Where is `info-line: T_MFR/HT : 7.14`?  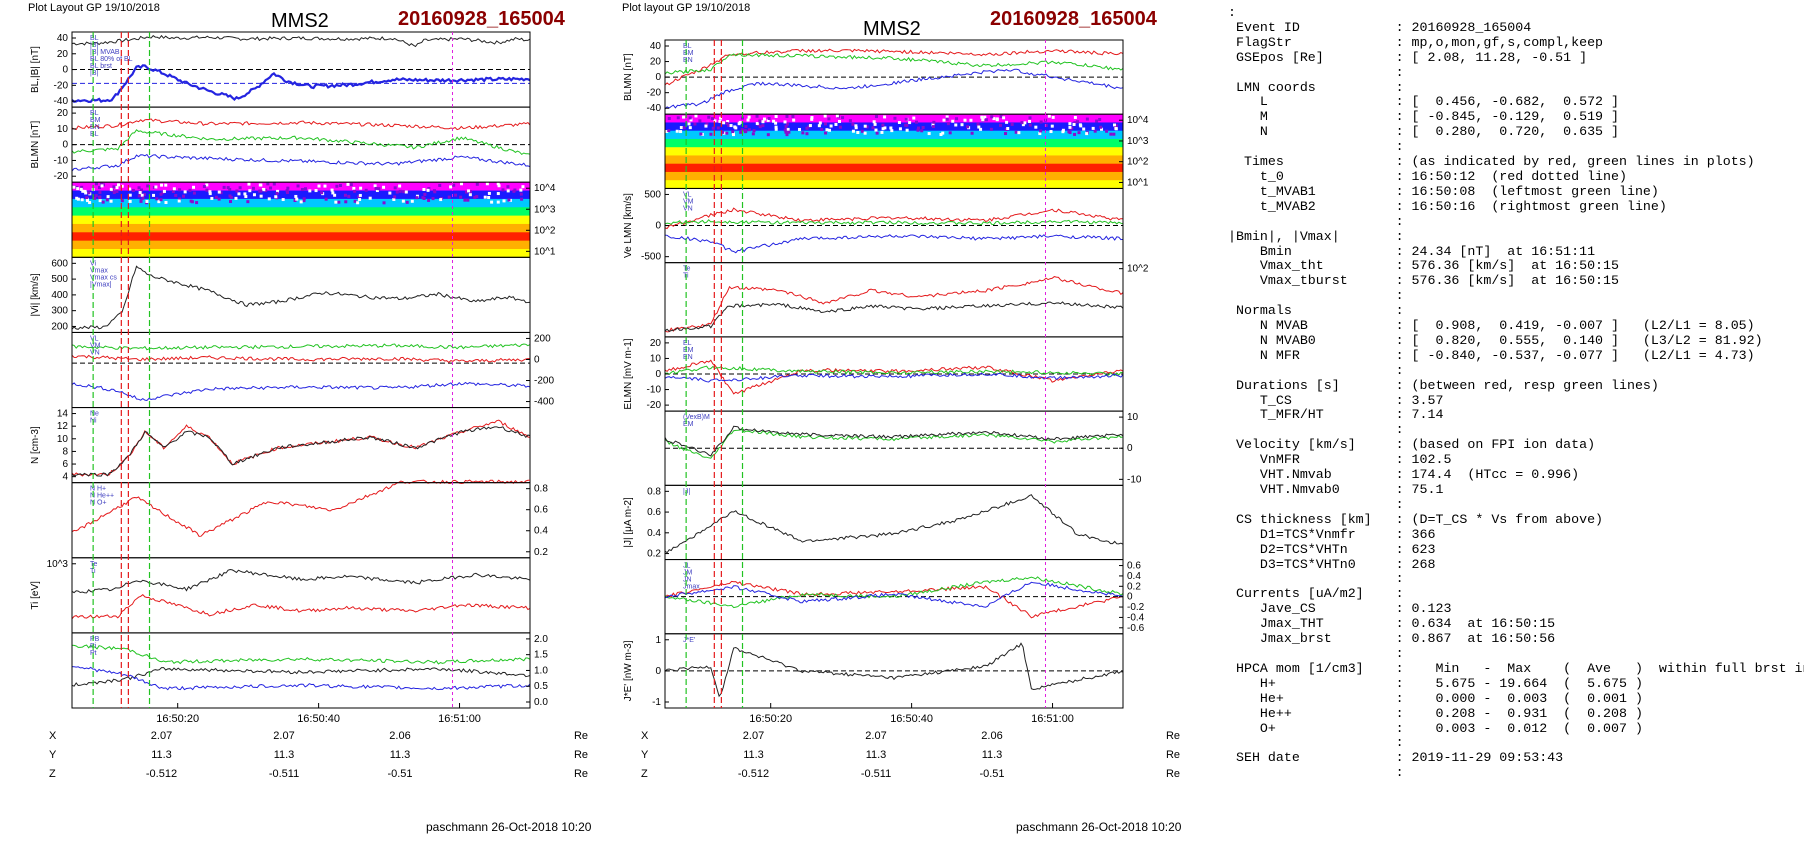 info-line: T_MFR/HT : 7.14 is located at coordinates (1336, 415).